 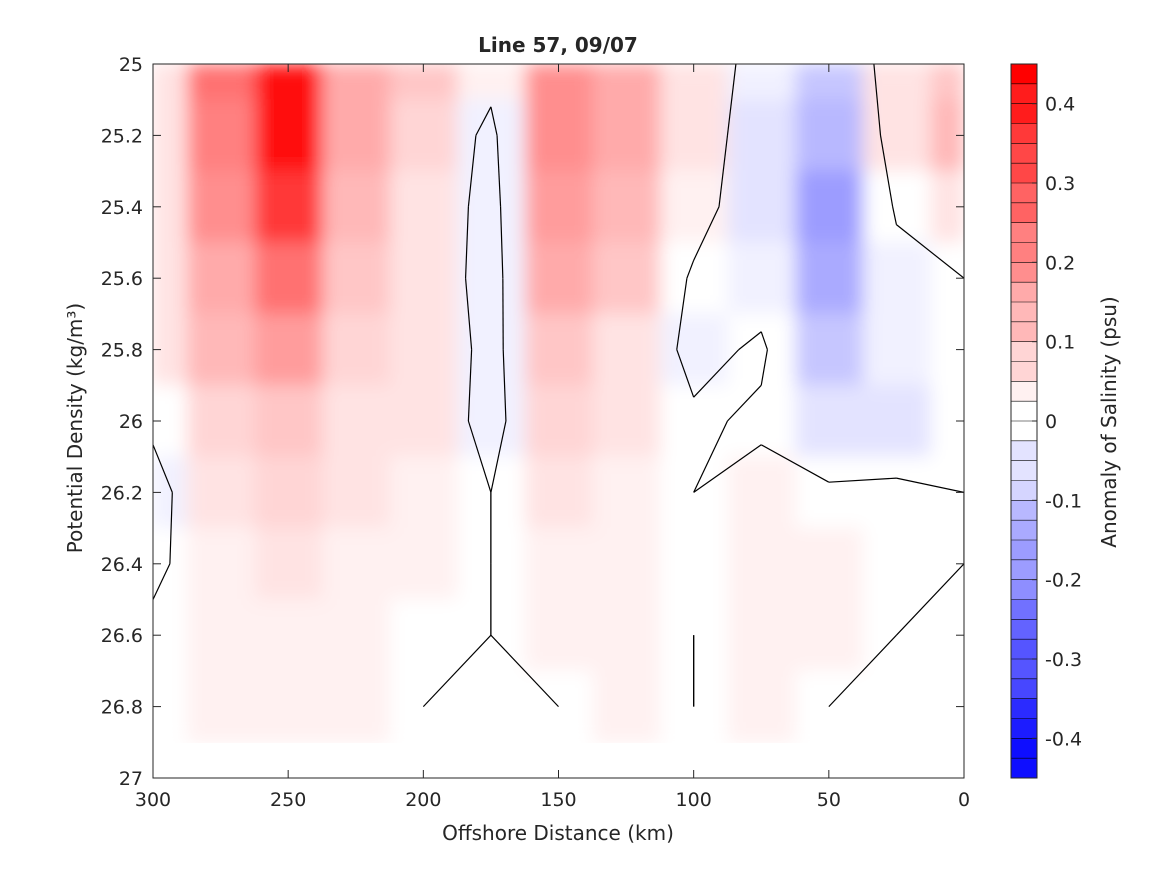 What do you see at coordinates (558, 833) in the screenshot?
I see `x-axis-label: Offshore Distance (km)` at bounding box center [558, 833].